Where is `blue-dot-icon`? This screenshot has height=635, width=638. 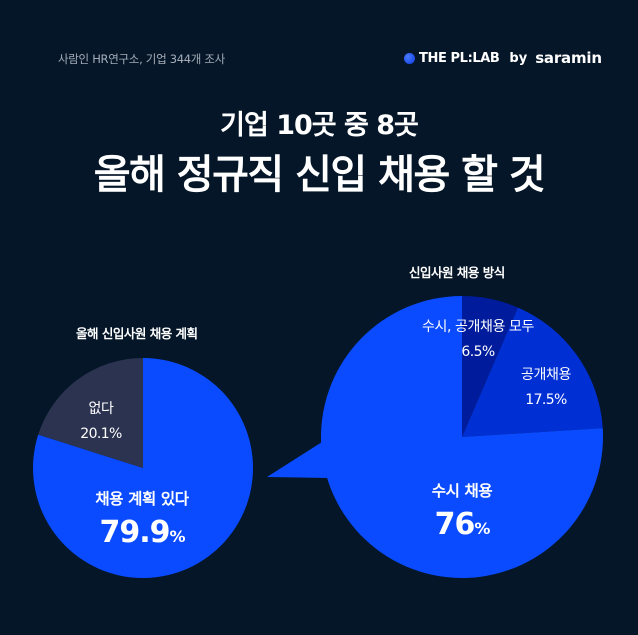 blue-dot-icon is located at coordinates (409, 58).